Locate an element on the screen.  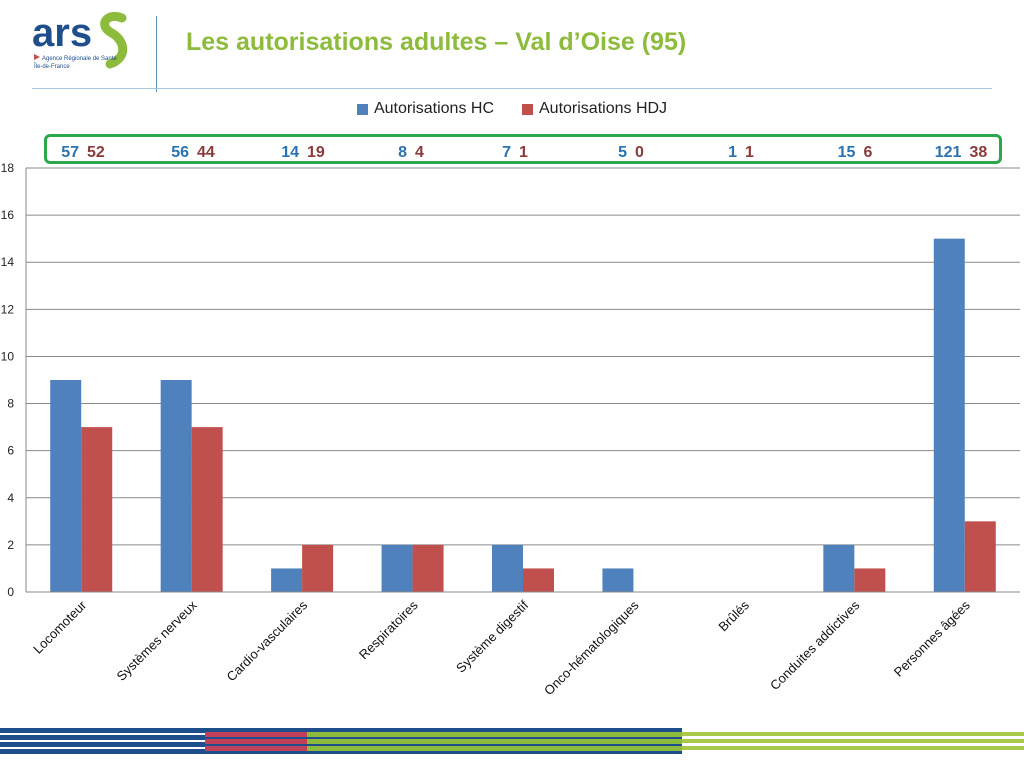
footer-stripes is located at coordinates (512, 741).